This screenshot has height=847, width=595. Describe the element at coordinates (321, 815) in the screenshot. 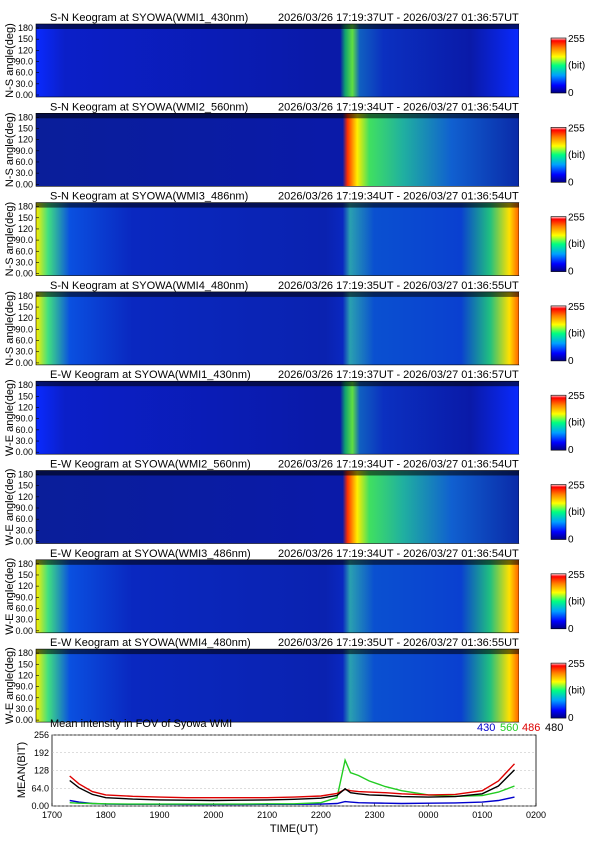

I see `x-tick-label: 2200` at that location.